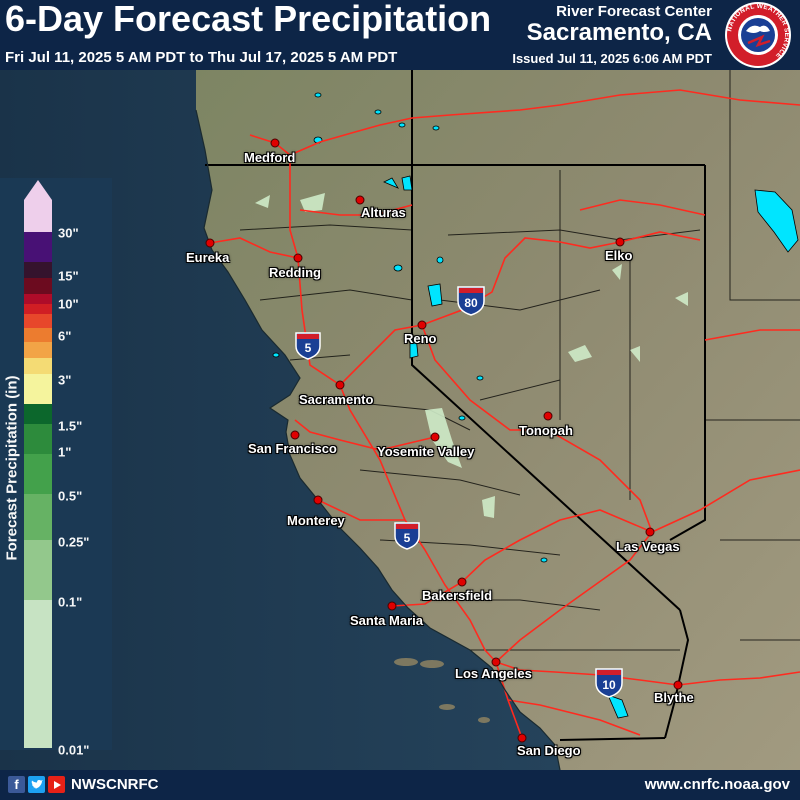 The height and width of the screenshot is (800, 800). What do you see at coordinates (522, 738) in the screenshot?
I see `city-marker-san-diego` at bounding box center [522, 738].